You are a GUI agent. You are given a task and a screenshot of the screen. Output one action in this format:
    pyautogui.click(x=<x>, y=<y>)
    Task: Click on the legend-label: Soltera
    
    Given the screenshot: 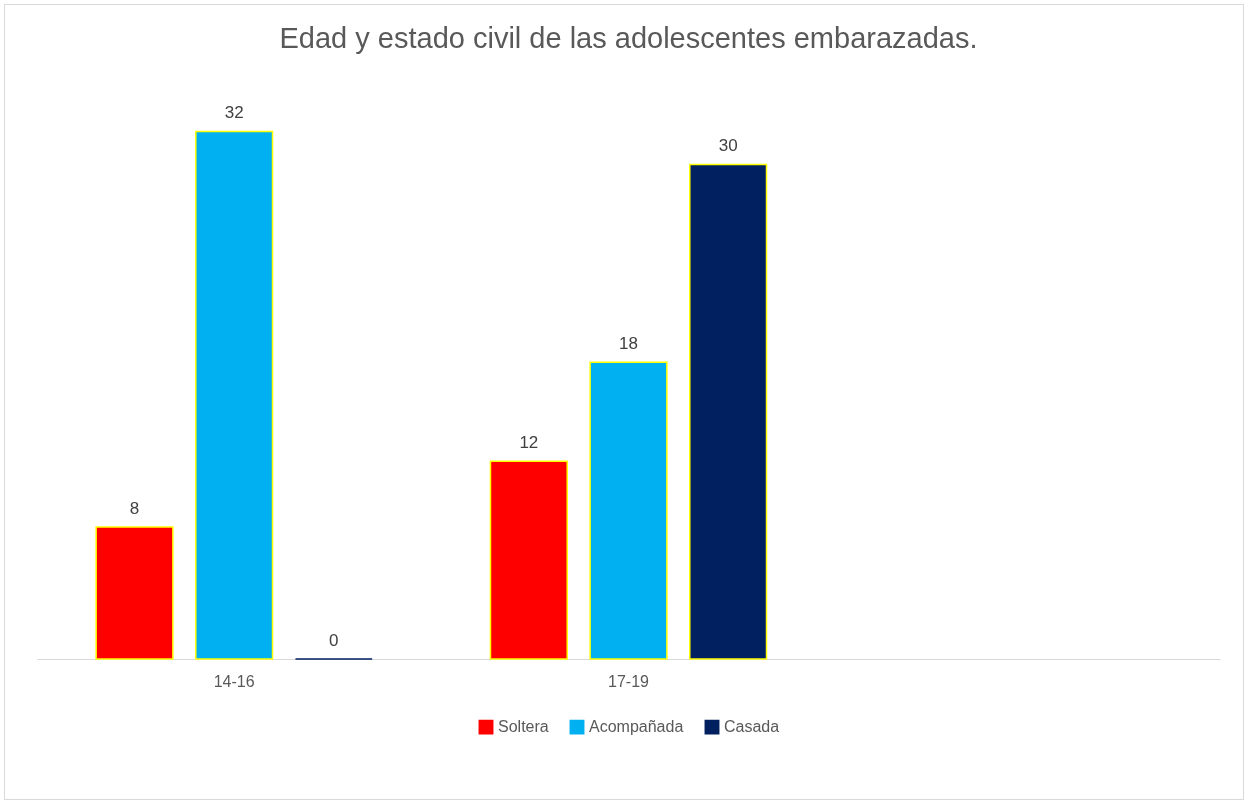 What is the action you would take?
    pyautogui.click(x=523, y=727)
    